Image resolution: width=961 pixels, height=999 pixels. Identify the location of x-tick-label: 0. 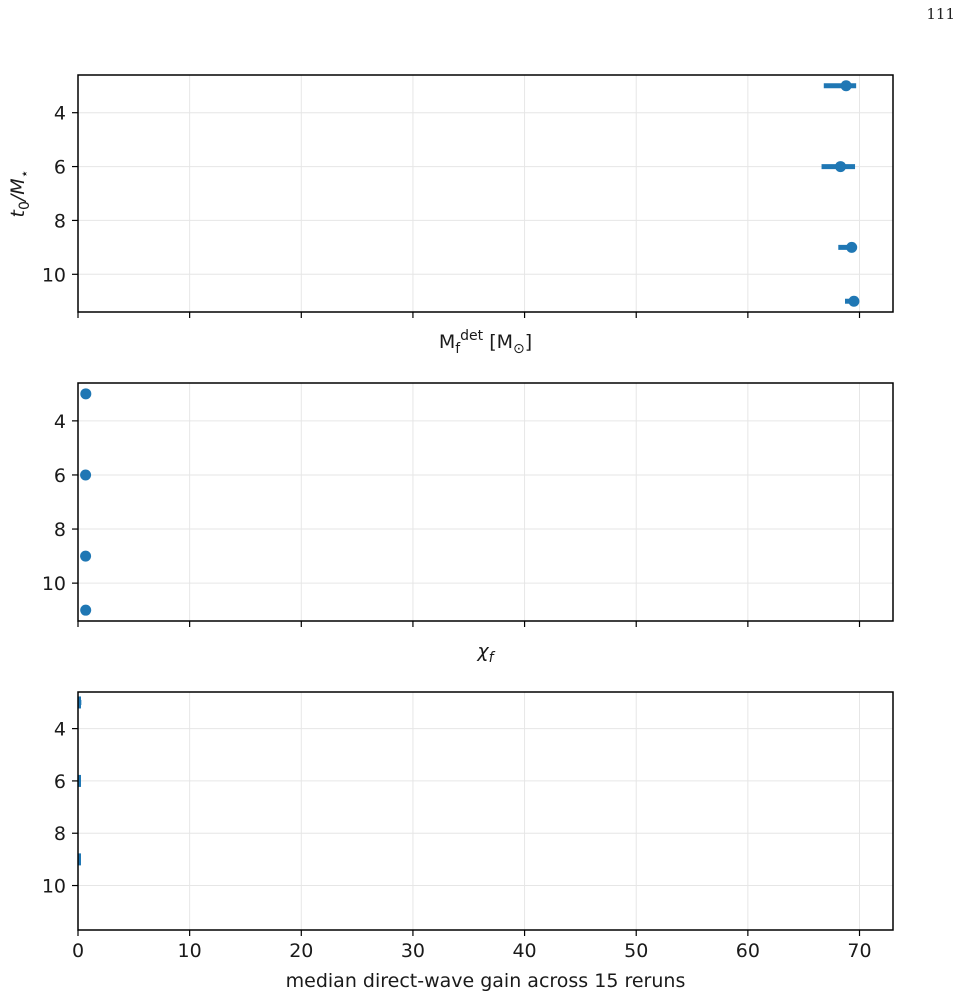
(78, 951).